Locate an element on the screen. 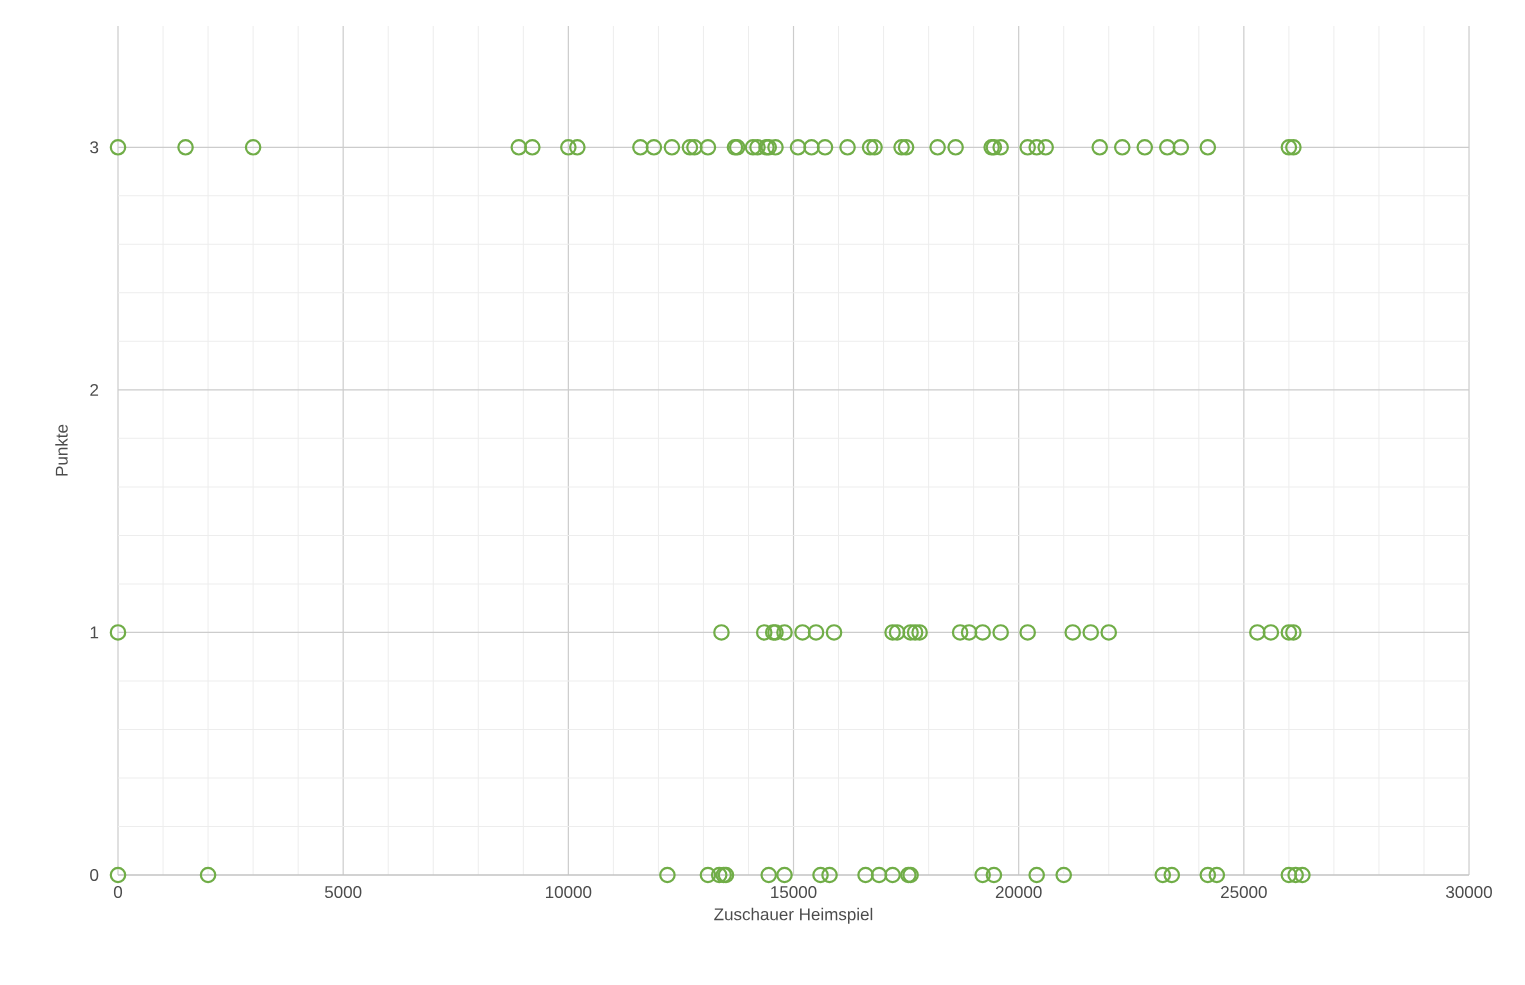  y-axis-title: Punkte is located at coordinates (61, 450).